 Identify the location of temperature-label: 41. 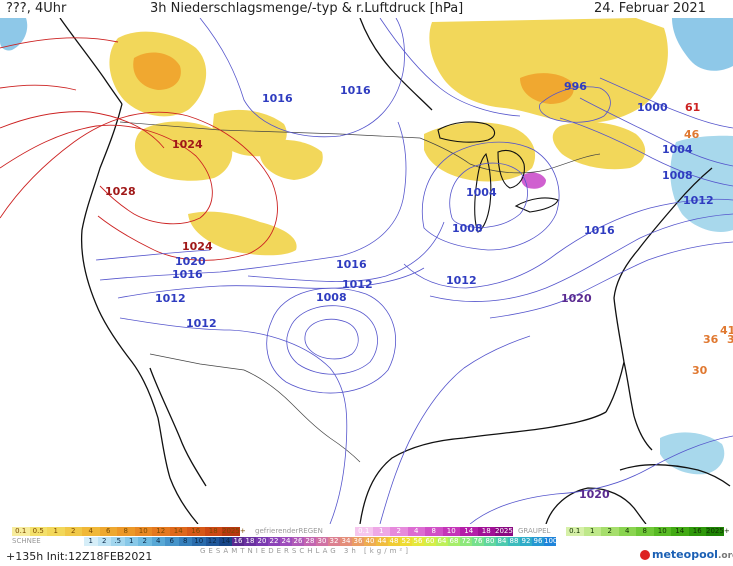
(726, 330).